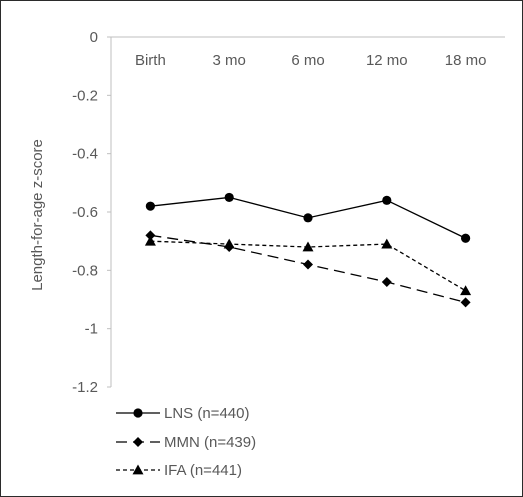  I want to click on x-tick-label: 12 mo, so click(387, 60).